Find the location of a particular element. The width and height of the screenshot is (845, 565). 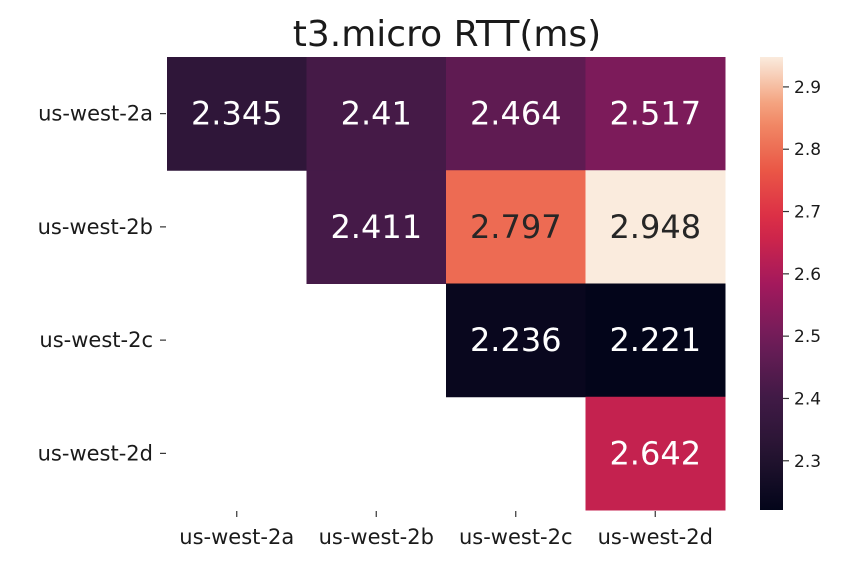

cell-value-label: 2.221 is located at coordinates (655, 340).